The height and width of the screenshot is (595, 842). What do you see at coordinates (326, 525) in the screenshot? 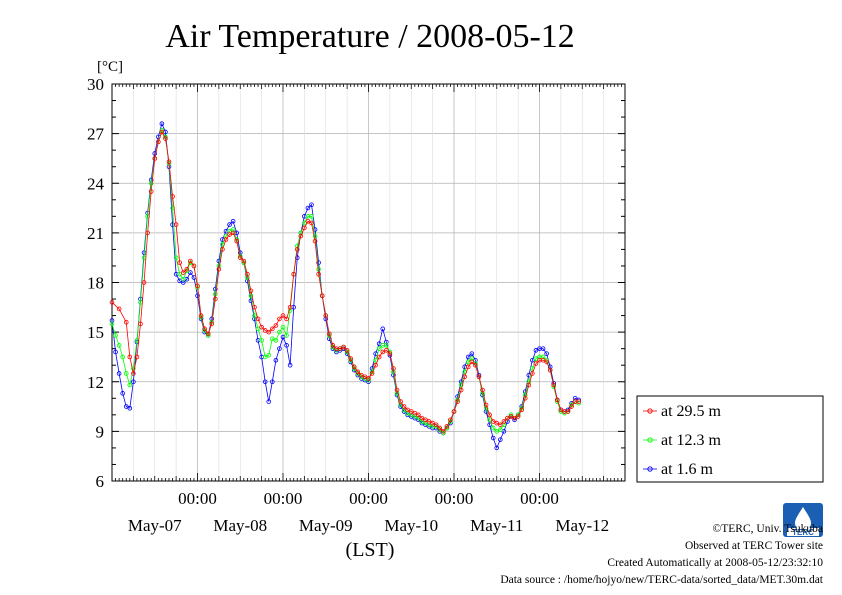
I see `x-day-label: May-09` at bounding box center [326, 525].